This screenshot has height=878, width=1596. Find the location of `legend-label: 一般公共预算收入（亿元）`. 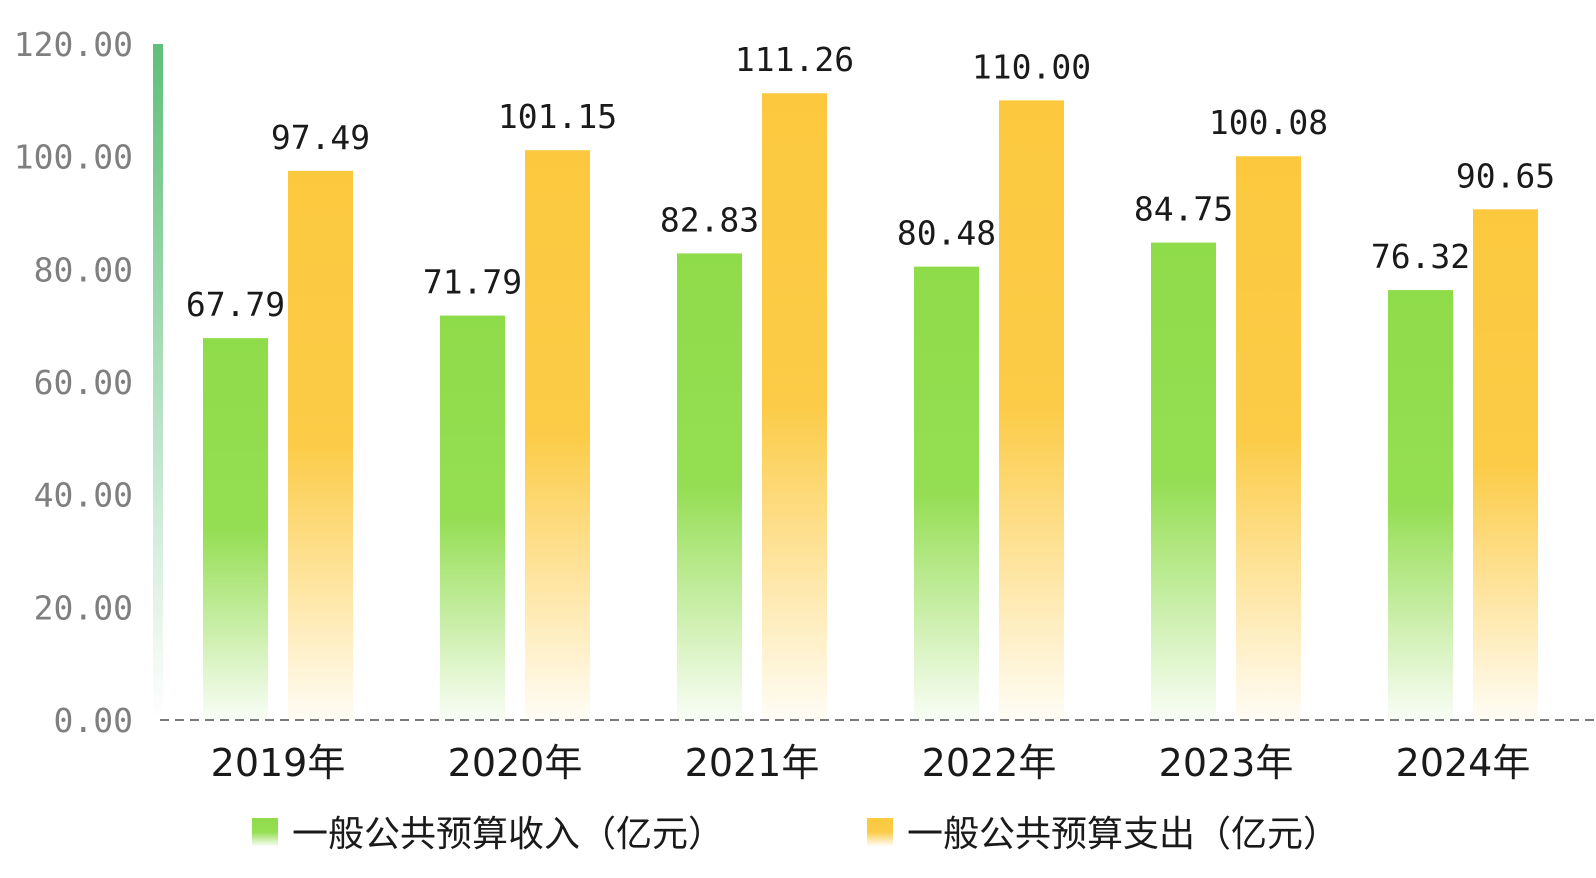

legend-label: 一般公共预算收入（亿元） is located at coordinates (508, 834).